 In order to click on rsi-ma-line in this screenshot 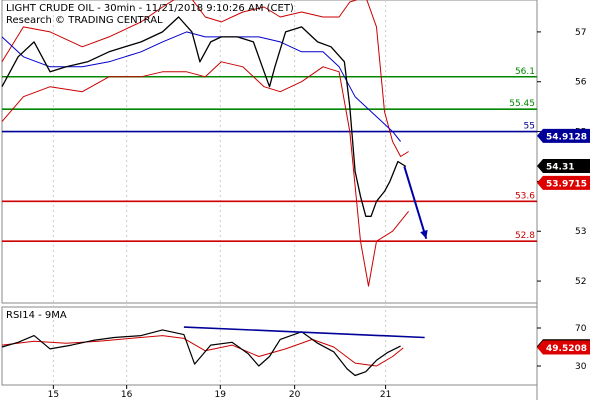, I will do `click(202, 351)`.